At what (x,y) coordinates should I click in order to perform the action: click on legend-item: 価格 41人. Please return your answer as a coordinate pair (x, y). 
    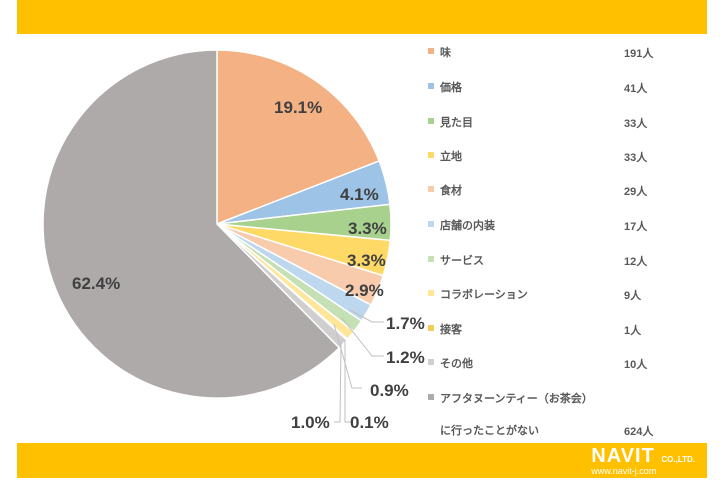
    Looking at the image, I should click on (558, 87).